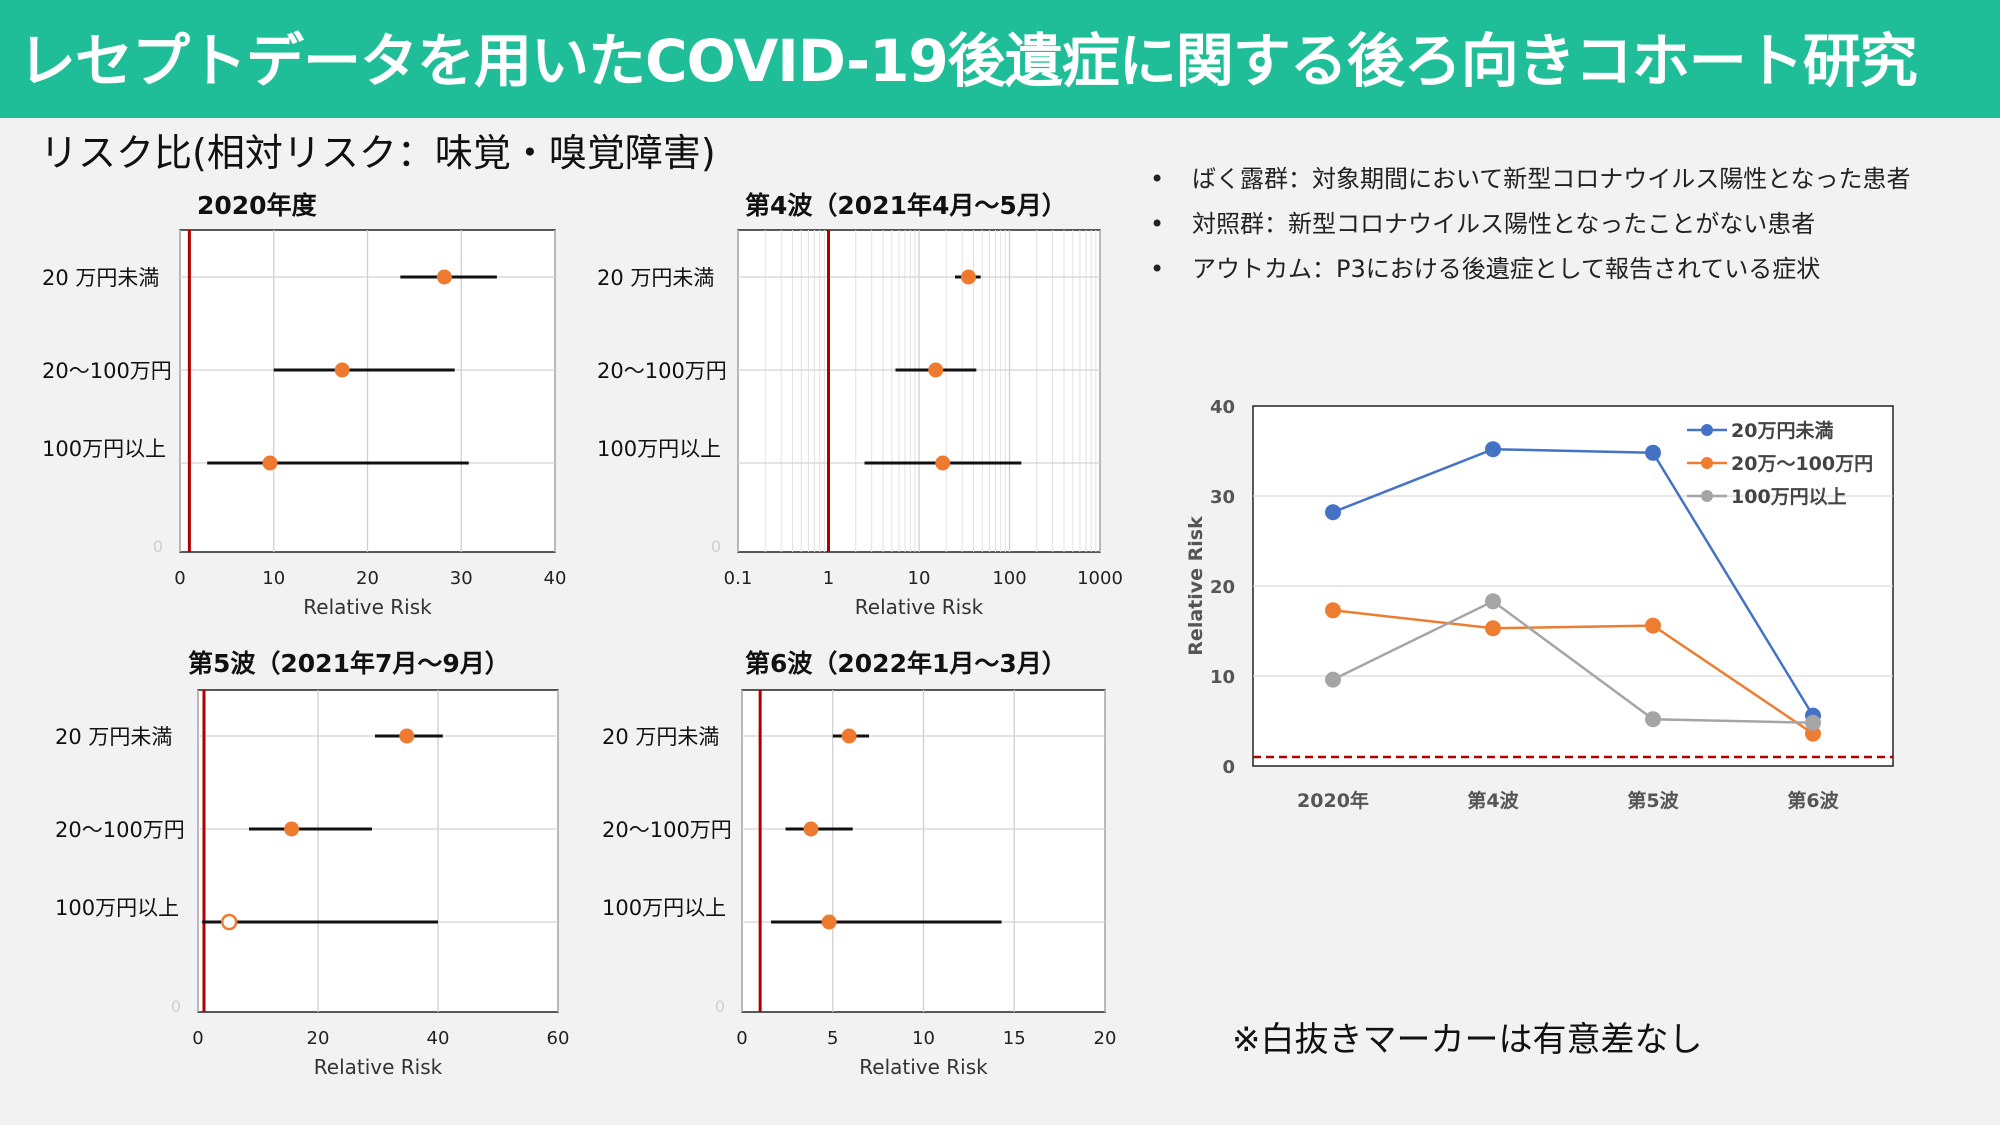 The image size is (2000, 1125). Describe the element at coordinates (906, 663) in the screenshot. I see `chart-title: 第6波（2022年1月〜3月）` at that location.